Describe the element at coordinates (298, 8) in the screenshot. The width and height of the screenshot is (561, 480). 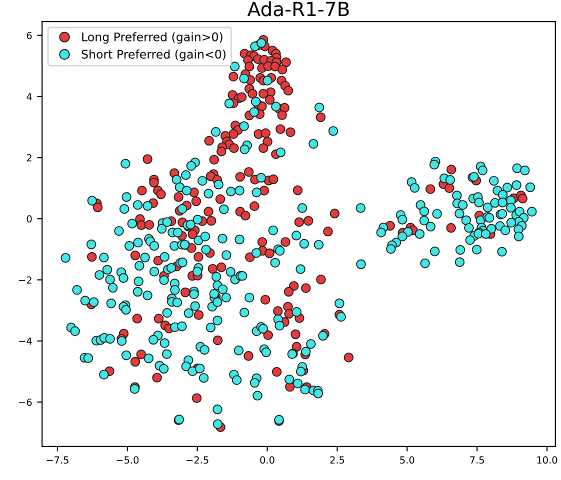
I see `chart-title: Ada-R1-7B` at that location.